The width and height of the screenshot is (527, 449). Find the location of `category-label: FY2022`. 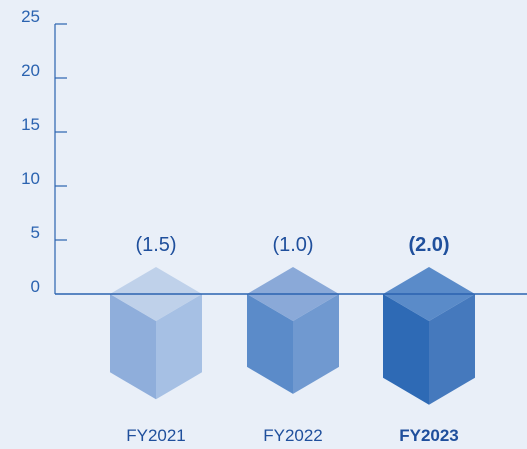

category-label: FY2022 is located at coordinates (293, 435).